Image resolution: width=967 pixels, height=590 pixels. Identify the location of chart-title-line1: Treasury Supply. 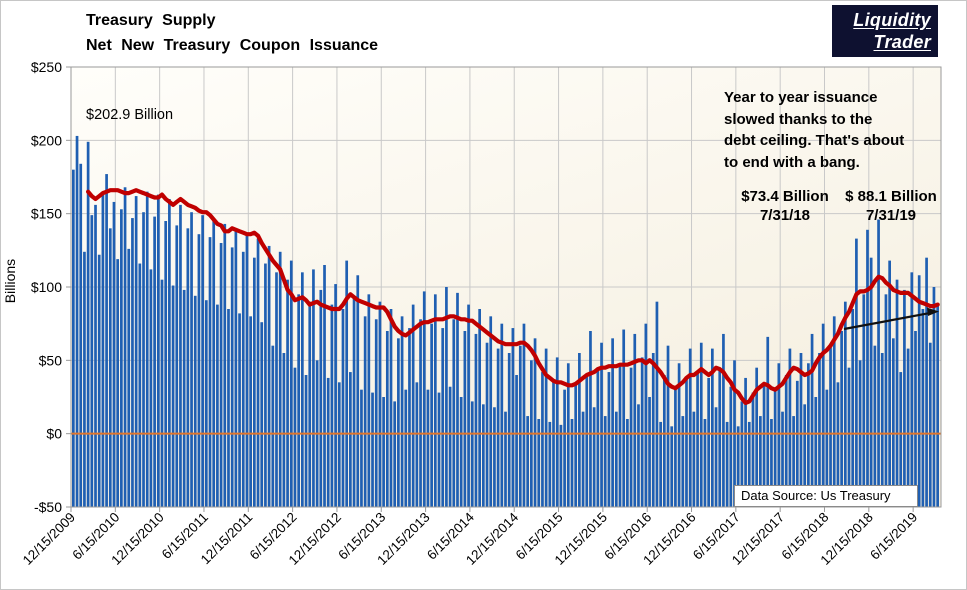
(151, 20).